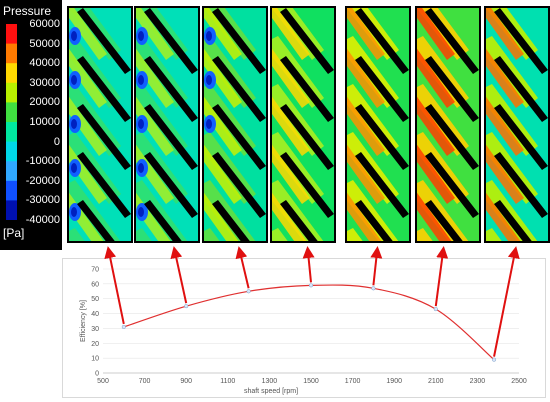  I want to click on y-tick-label: 40, so click(95, 314).